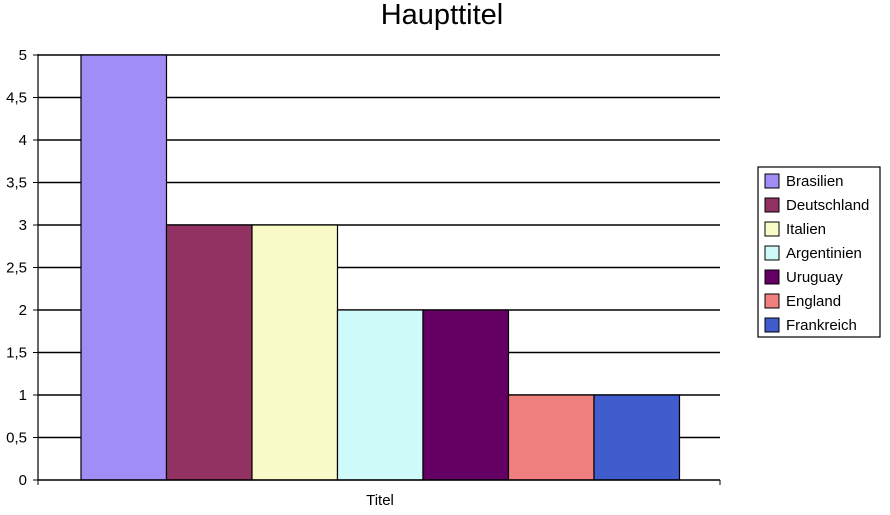 Image resolution: width=890 pixels, height=515 pixels. What do you see at coordinates (380, 395) in the screenshot?
I see `bar-argentinien` at bounding box center [380, 395].